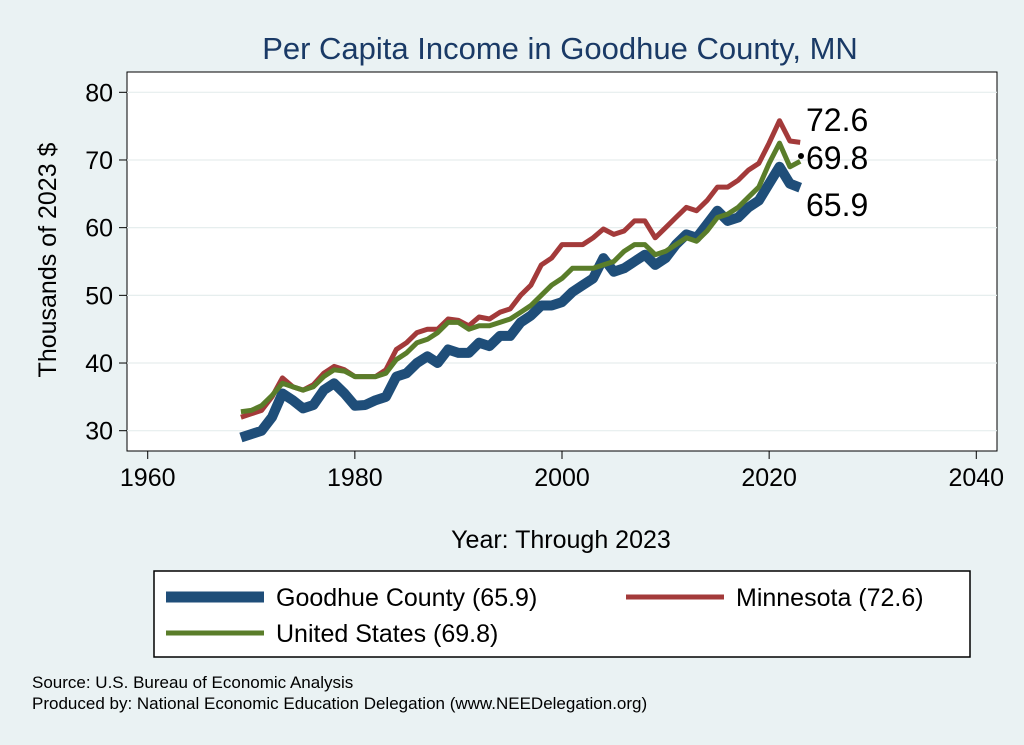 The width and height of the screenshot is (1024, 745). What do you see at coordinates (976, 478) in the screenshot?
I see `x-tick-label: 2040` at bounding box center [976, 478].